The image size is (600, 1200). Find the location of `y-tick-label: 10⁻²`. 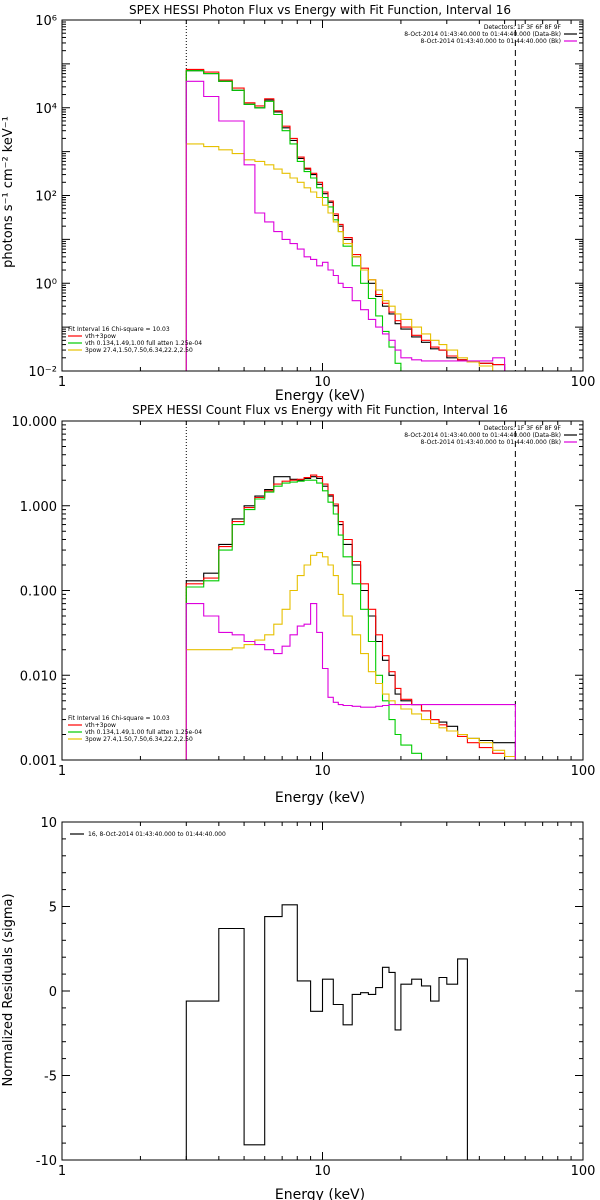

y-tick-label: 10⁻² is located at coordinates (42, 372).